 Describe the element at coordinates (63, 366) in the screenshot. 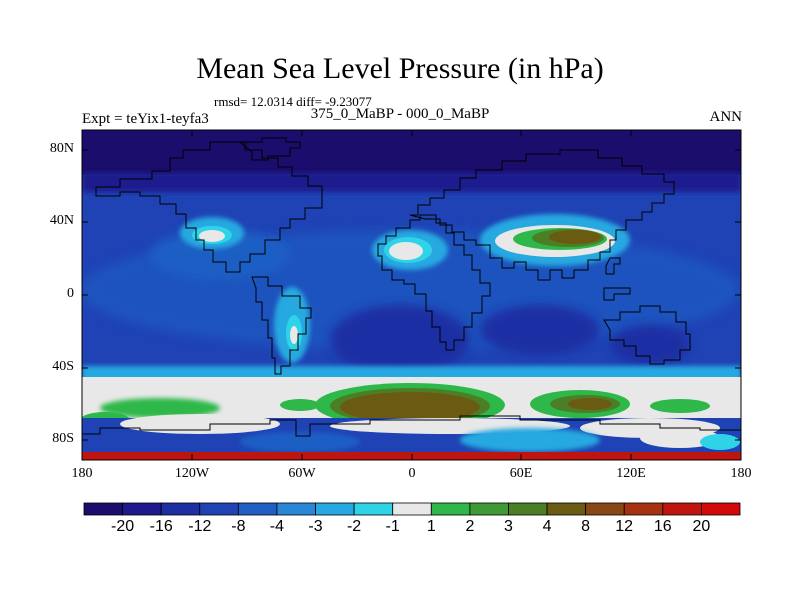

I see `lat-tick-40s: 40S` at that location.